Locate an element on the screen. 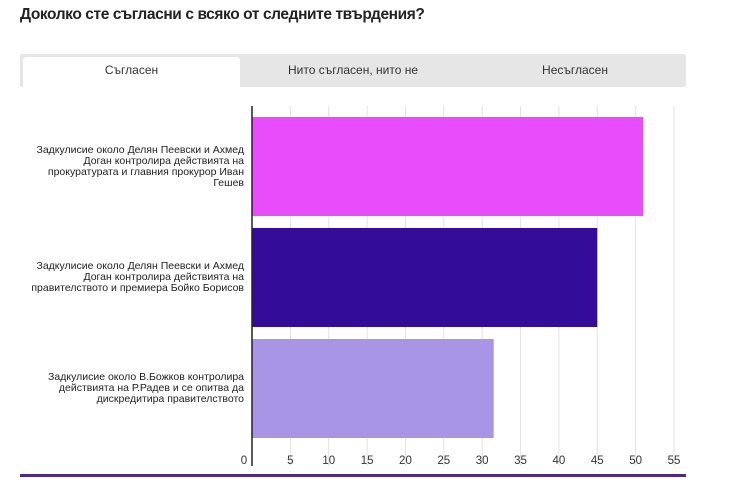 The width and height of the screenshot is (741, 495). x-tick-label: 50 is located at coordinates (635, 461).